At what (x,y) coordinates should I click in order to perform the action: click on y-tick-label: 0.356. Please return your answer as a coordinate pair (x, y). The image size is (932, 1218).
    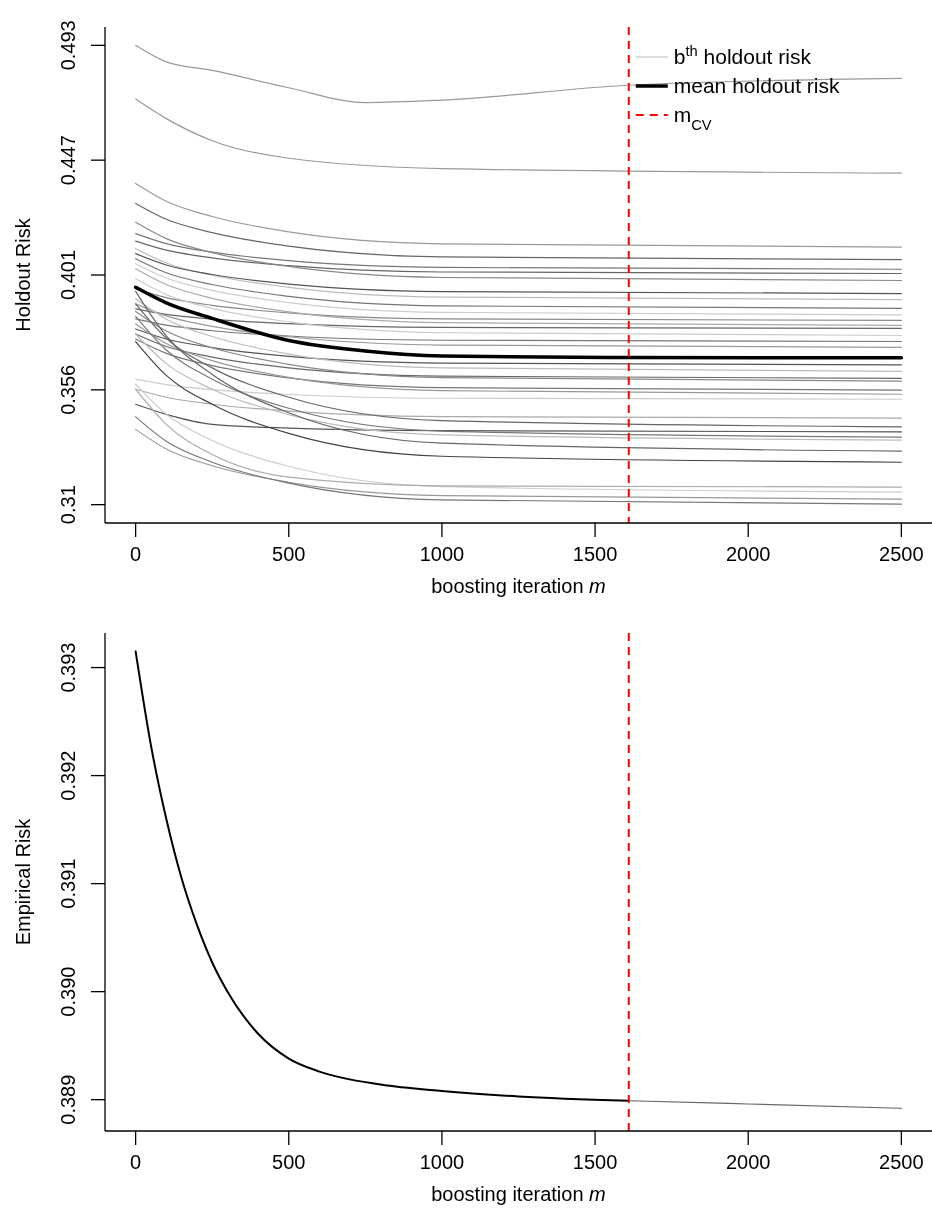
    Looking at the image, I should click on (68, 389).